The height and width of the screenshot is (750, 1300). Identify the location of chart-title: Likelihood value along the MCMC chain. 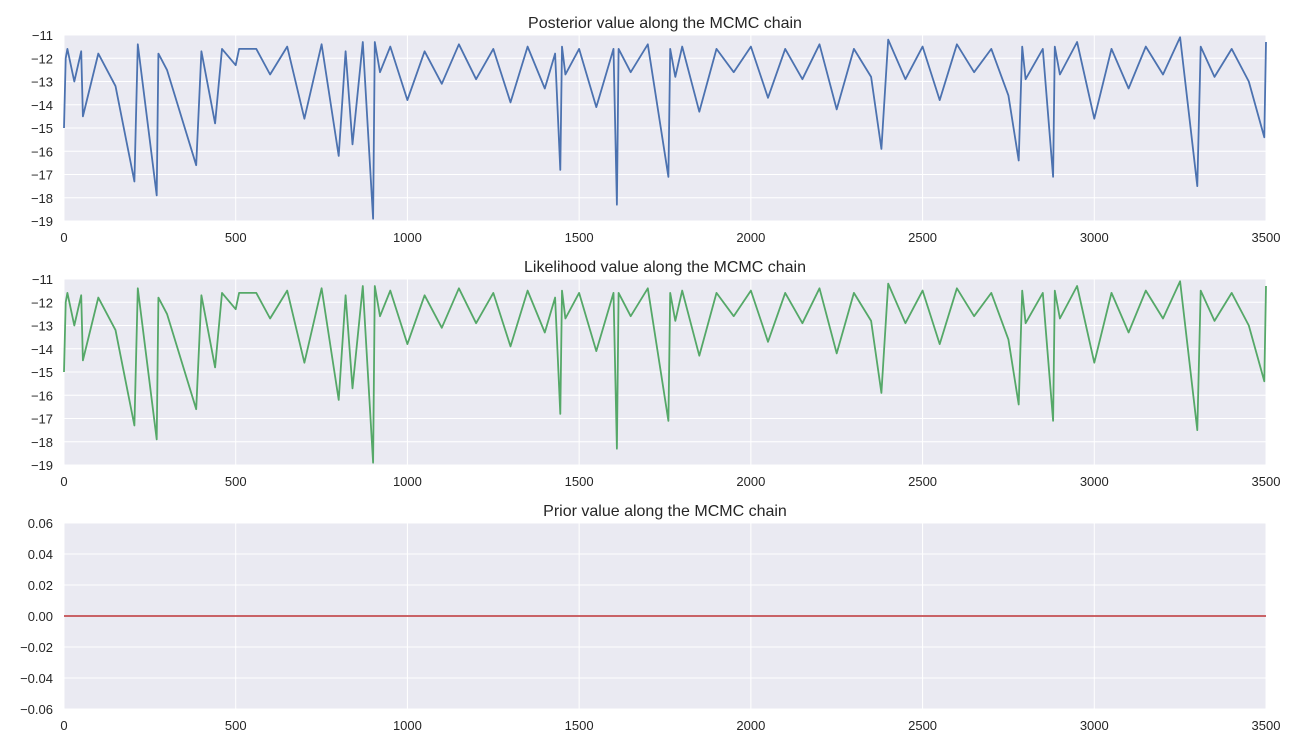
(665, 267).